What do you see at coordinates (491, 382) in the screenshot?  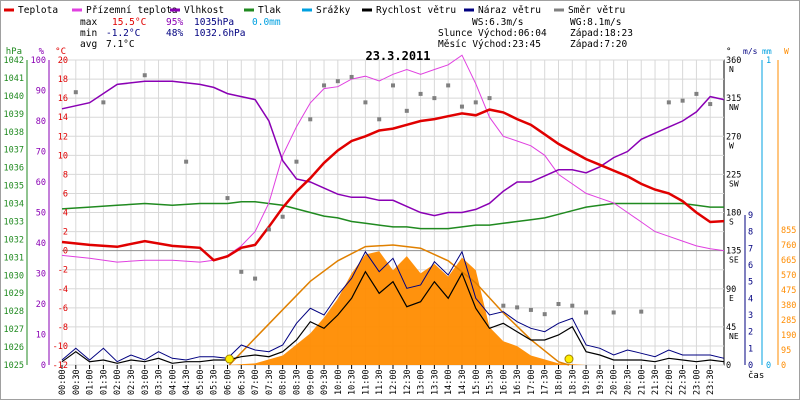 I see `x-tick-label: 15:30` at bounding box center [491, 382].